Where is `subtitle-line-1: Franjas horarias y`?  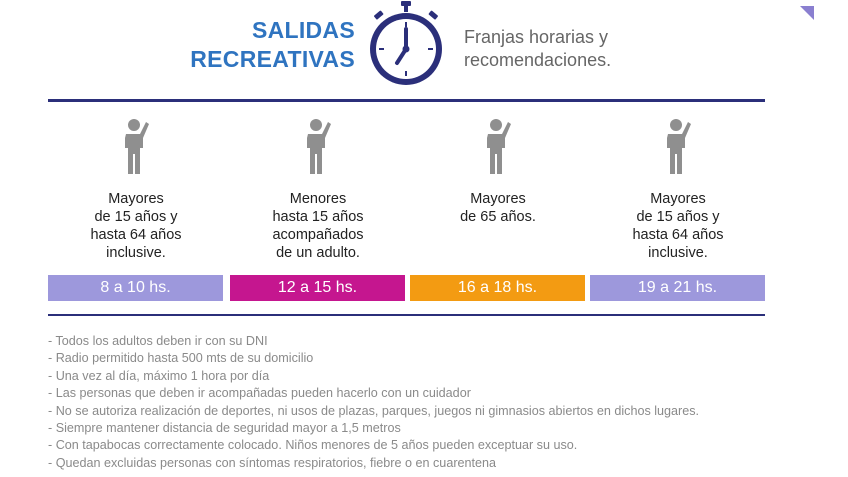
subtitle-line-1: Franjas horarias y is located at coordinates (536, 37).